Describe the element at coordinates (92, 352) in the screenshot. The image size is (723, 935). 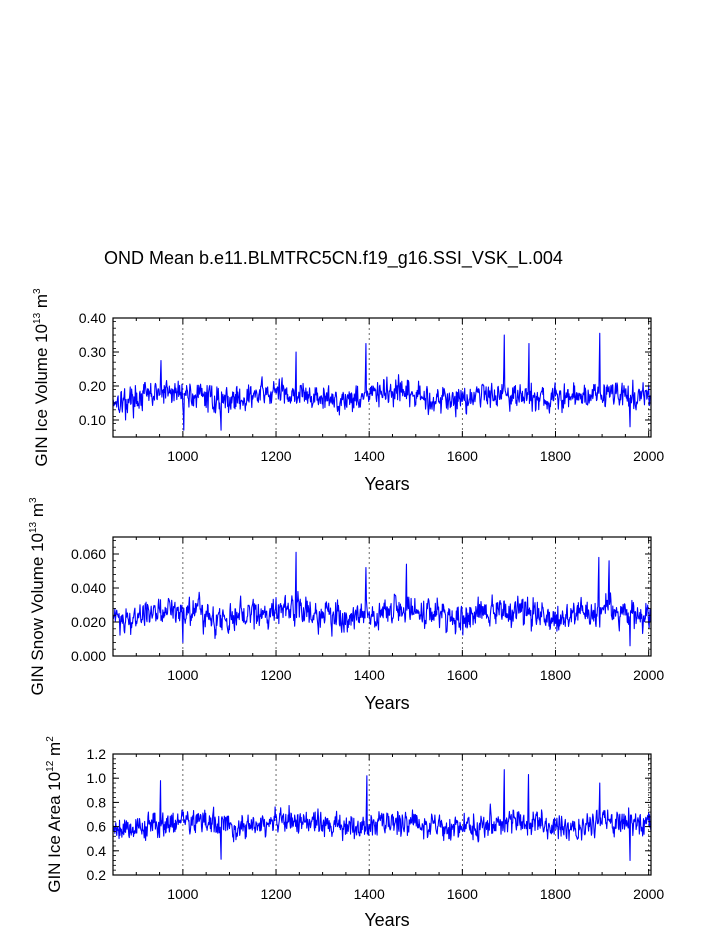
I see `y-tick-label: 0.30` at that location.